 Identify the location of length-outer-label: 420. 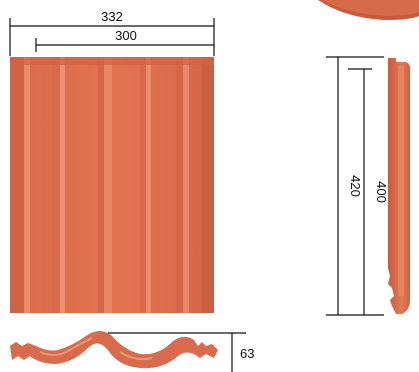
(355, 186).